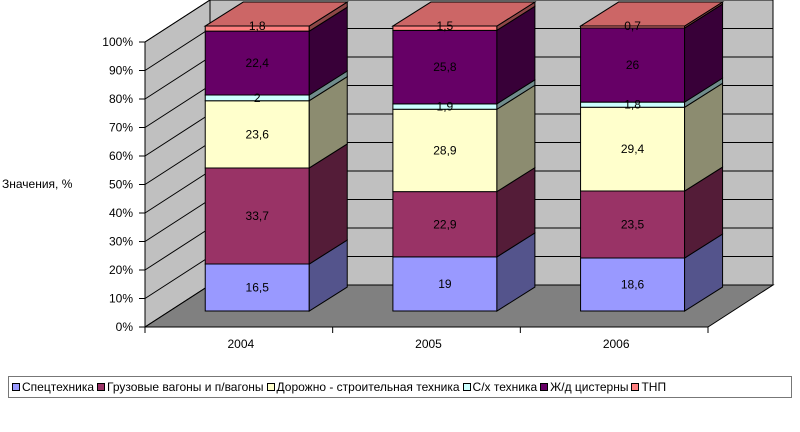 The height and width of the screenshot is (432, 800). I want to click on x-axis: 2004 2005 2006, so click(426, 338).